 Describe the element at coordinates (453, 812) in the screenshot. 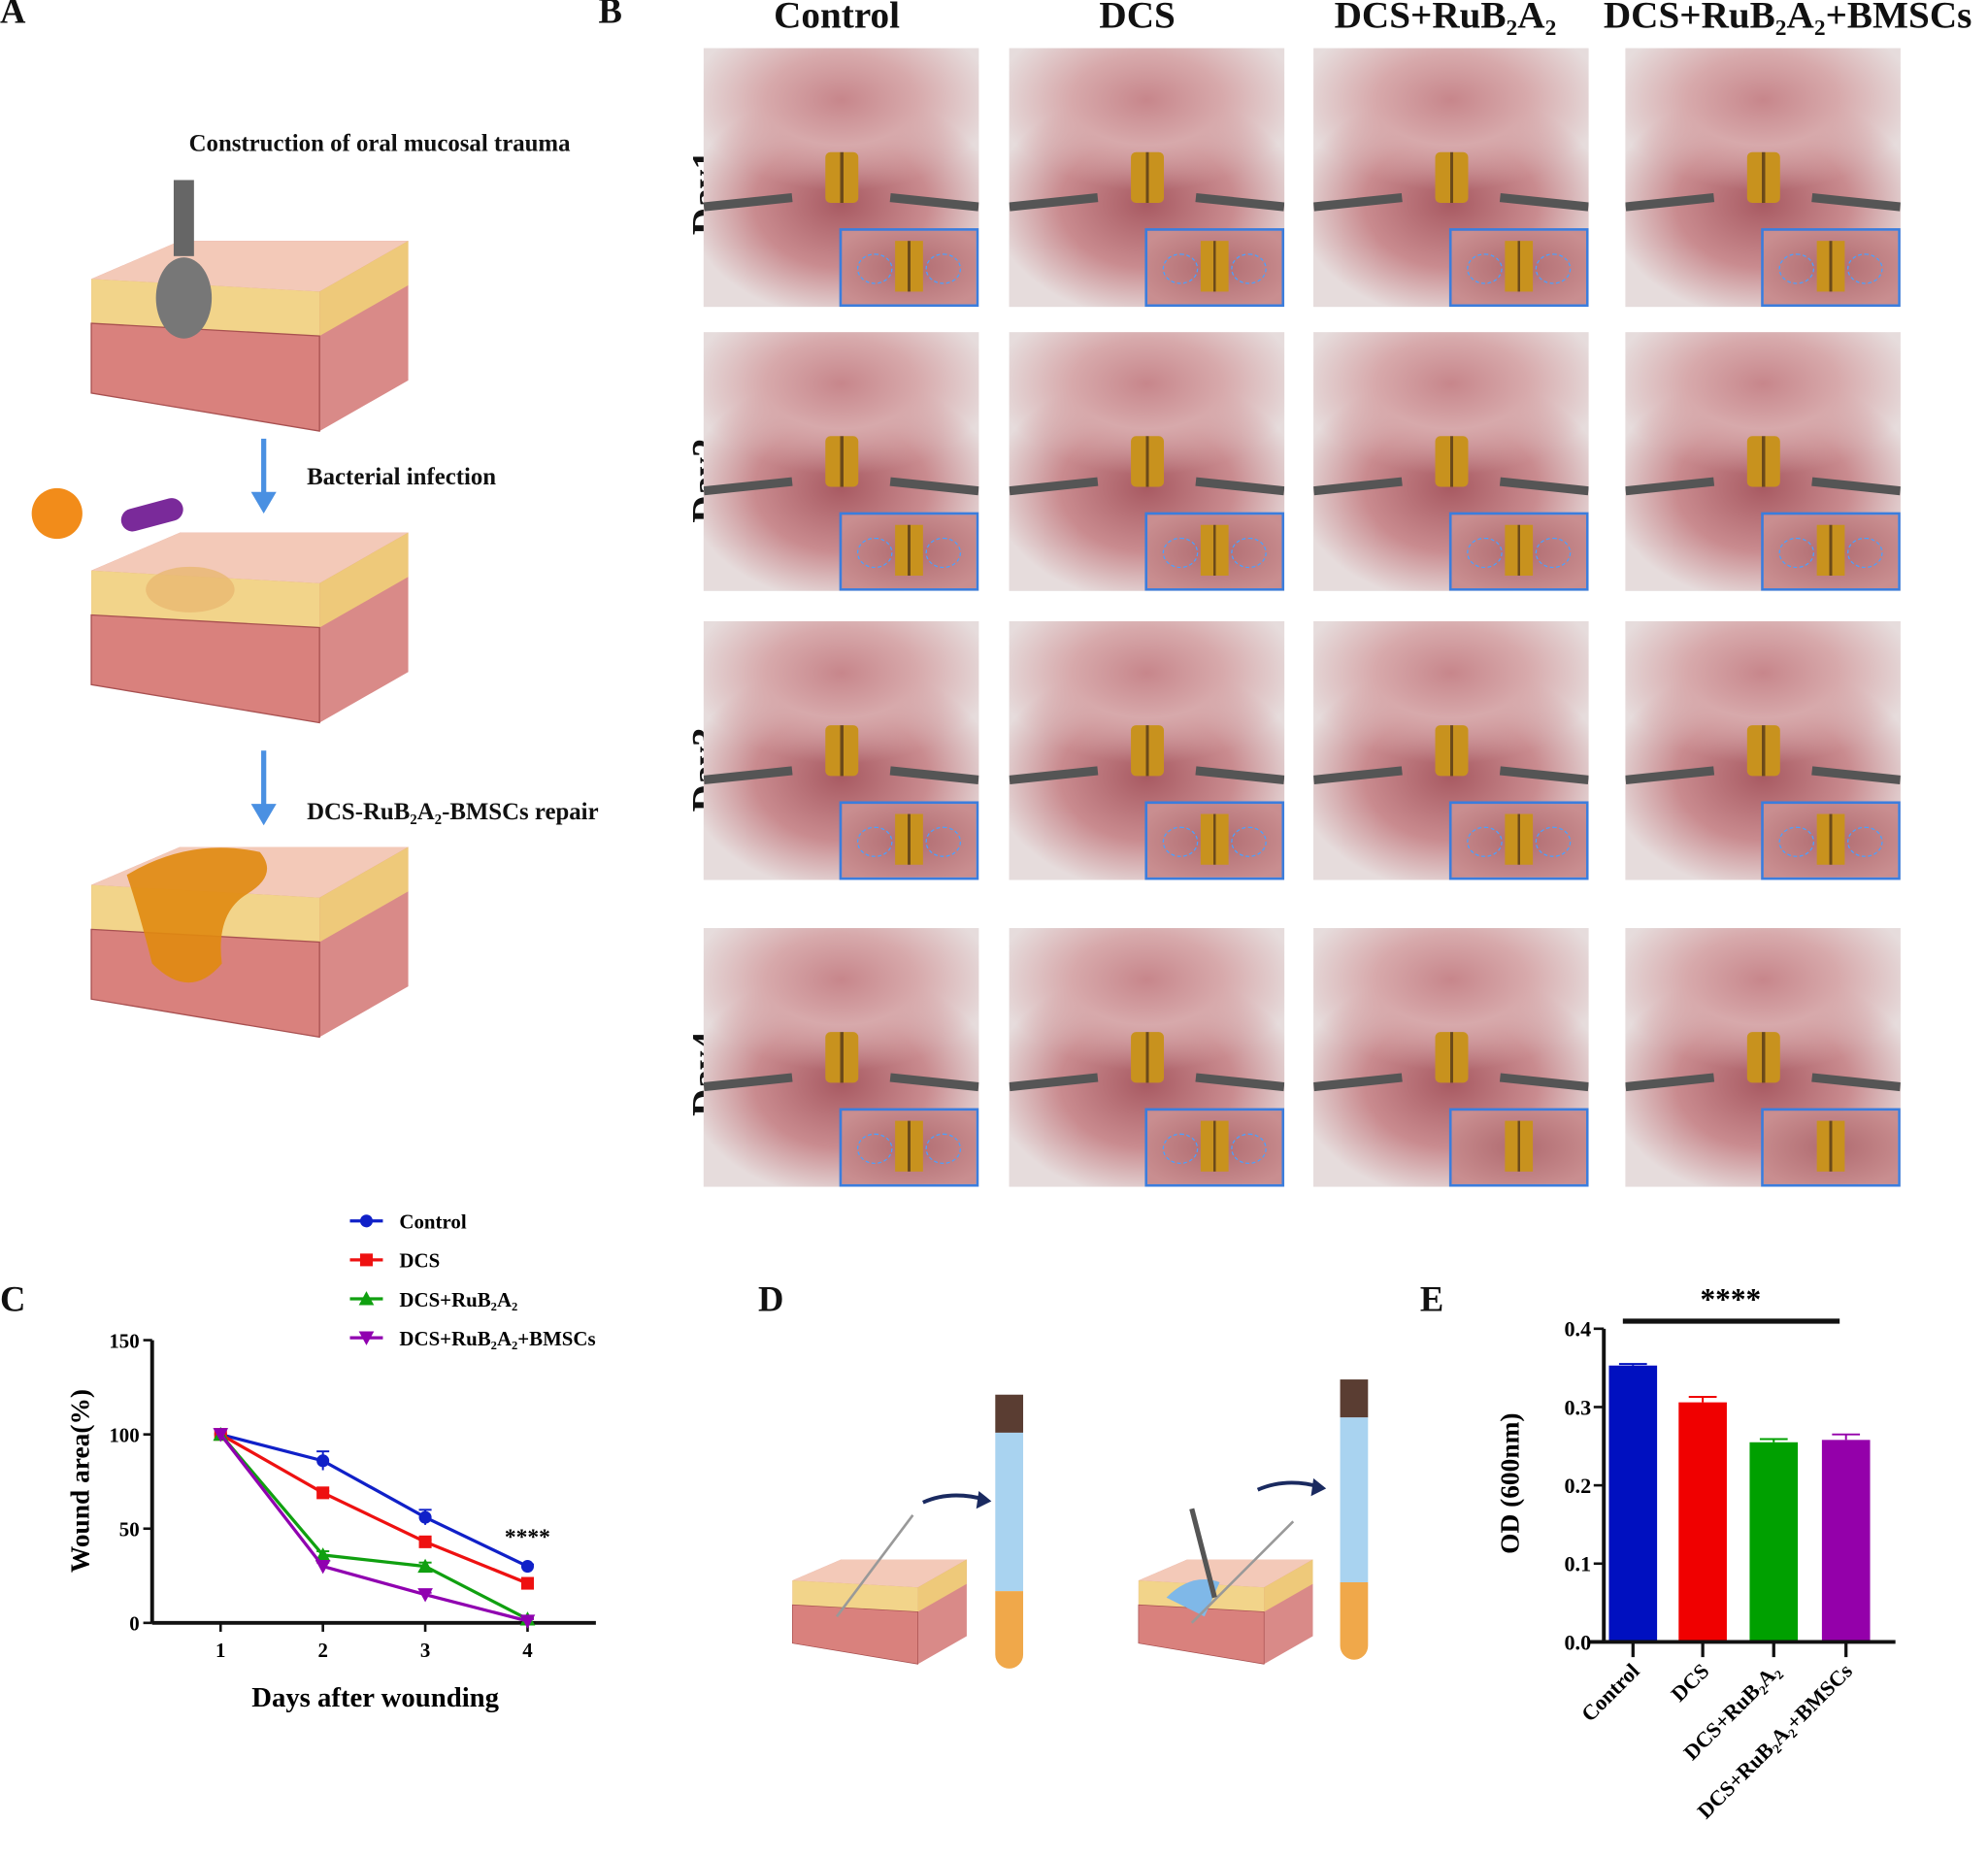

I see `step-repair-label: DCS-RuB₂A₂-BMSCs repair` at that location.